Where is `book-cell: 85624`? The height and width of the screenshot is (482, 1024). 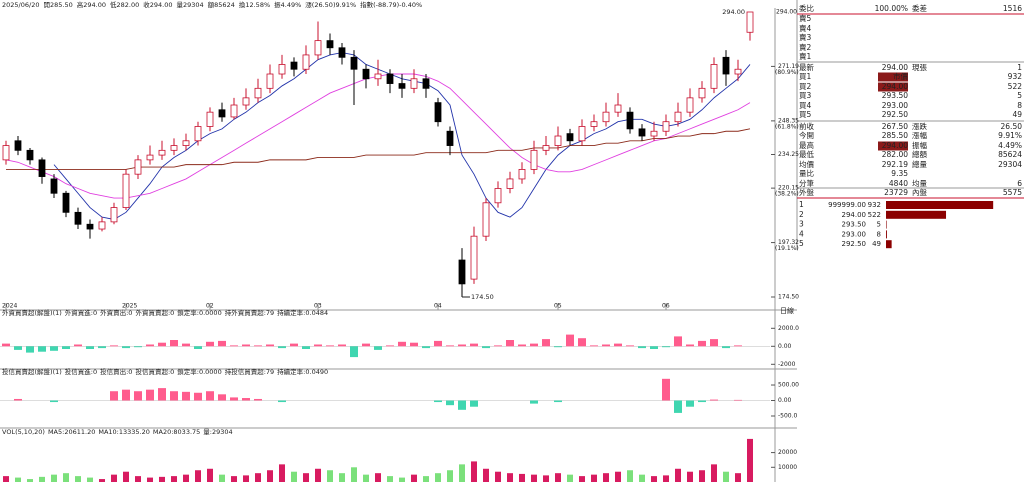 book-cell: 85624 is located at coordinates (1010, 154).